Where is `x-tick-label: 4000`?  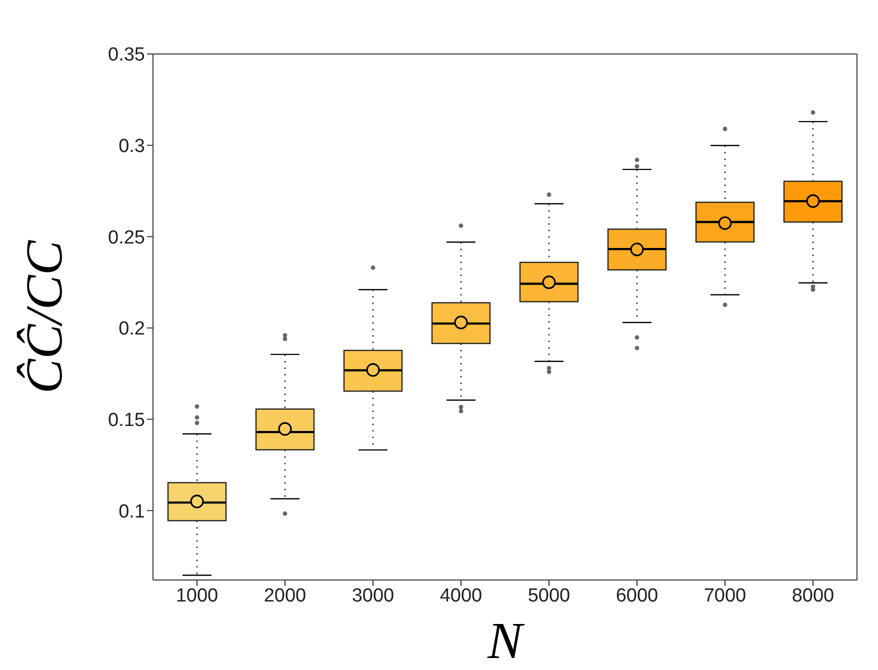 x-tick-label: 4000 is located at coordinates (461, 595).